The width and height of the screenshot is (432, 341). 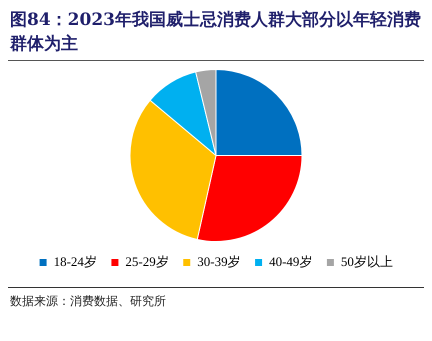 What do you see at coordinates (290, 261) in the screenshot?
I see `legend-label: 40-49岁` at bounding box center [290, 261].